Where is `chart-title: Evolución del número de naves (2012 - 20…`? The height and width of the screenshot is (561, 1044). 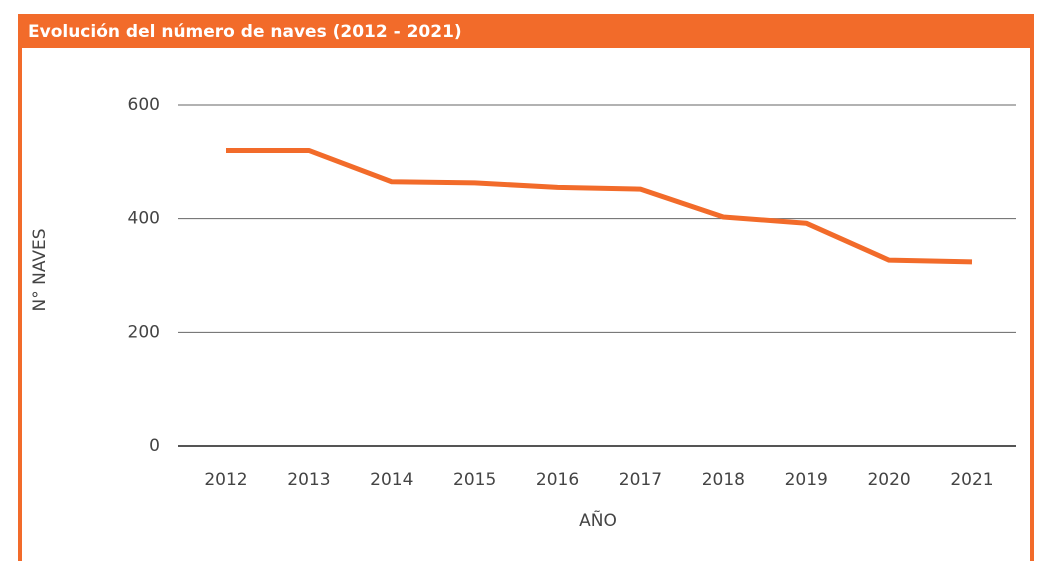
chart-title: Evolución del número de naves (2012 - 20… is located at coordinates (245, 32).